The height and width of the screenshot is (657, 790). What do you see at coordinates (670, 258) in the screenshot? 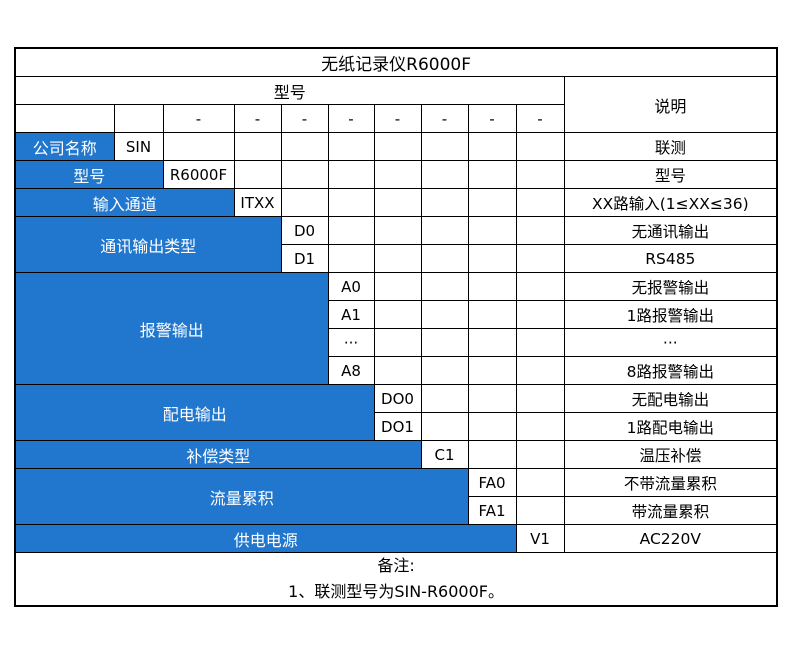
I see `description-cell: RS485` at bounding box center [670, 258].